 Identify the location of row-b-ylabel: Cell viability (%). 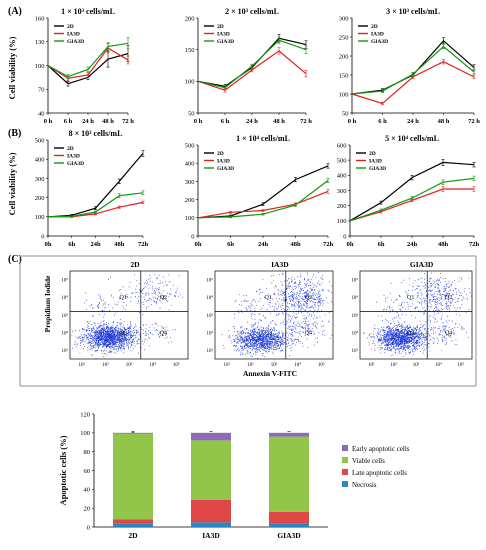
(12, 183).